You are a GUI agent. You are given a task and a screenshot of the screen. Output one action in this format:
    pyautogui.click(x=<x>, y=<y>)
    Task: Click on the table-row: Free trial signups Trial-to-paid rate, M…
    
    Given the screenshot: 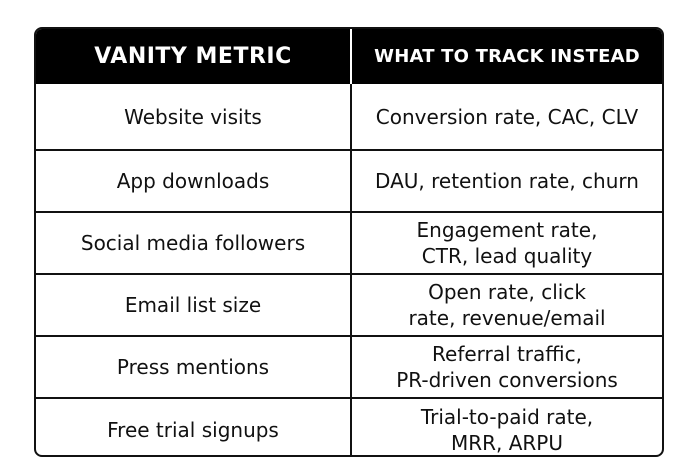 What is the action you would take?
    pyautogui.click(x=349, y=426)
    